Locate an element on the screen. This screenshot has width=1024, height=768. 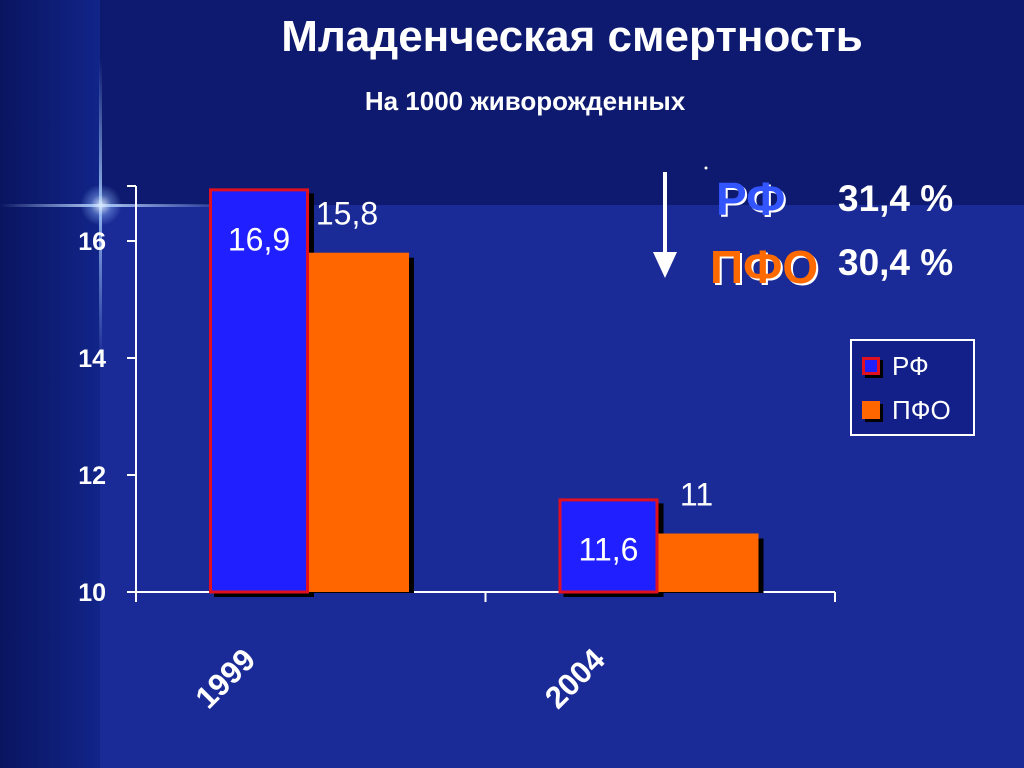
x-tick-label: 2004 is located at coordinates (575, 678).